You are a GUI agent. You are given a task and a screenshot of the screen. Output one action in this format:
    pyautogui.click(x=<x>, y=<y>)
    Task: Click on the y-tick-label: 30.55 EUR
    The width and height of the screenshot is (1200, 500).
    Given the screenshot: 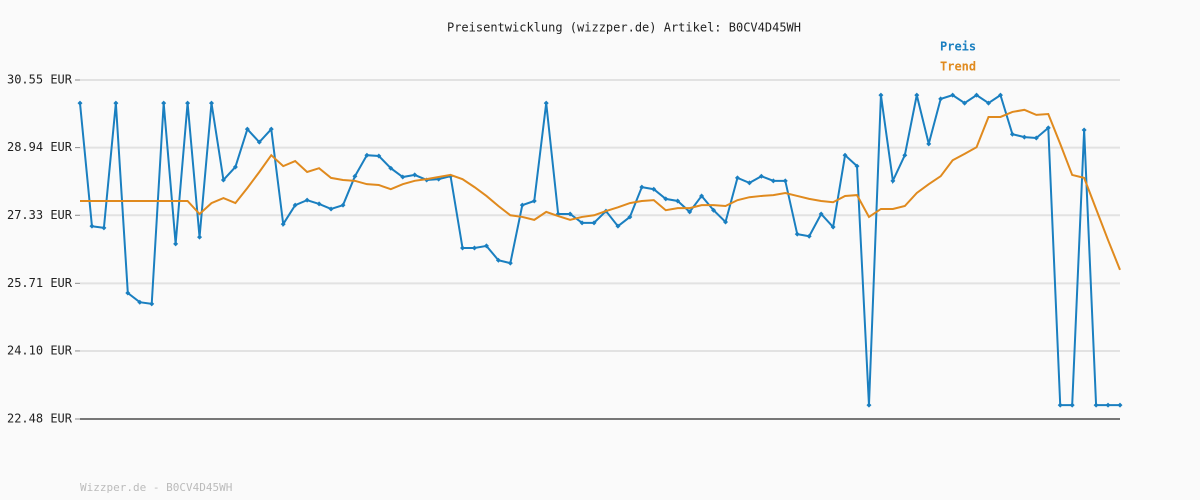 What is the action you would take?
    pyautogui.click(x=40, y=80)
    